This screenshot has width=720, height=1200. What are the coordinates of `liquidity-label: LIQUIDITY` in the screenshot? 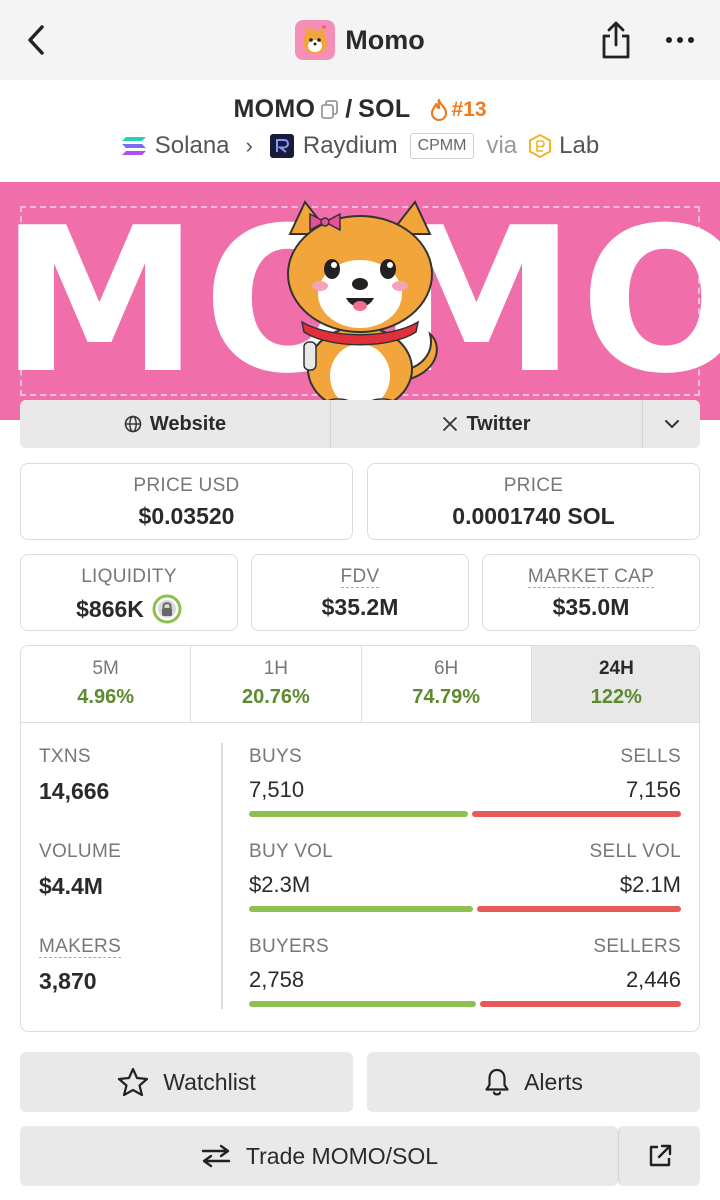 It's located at (129, 576).